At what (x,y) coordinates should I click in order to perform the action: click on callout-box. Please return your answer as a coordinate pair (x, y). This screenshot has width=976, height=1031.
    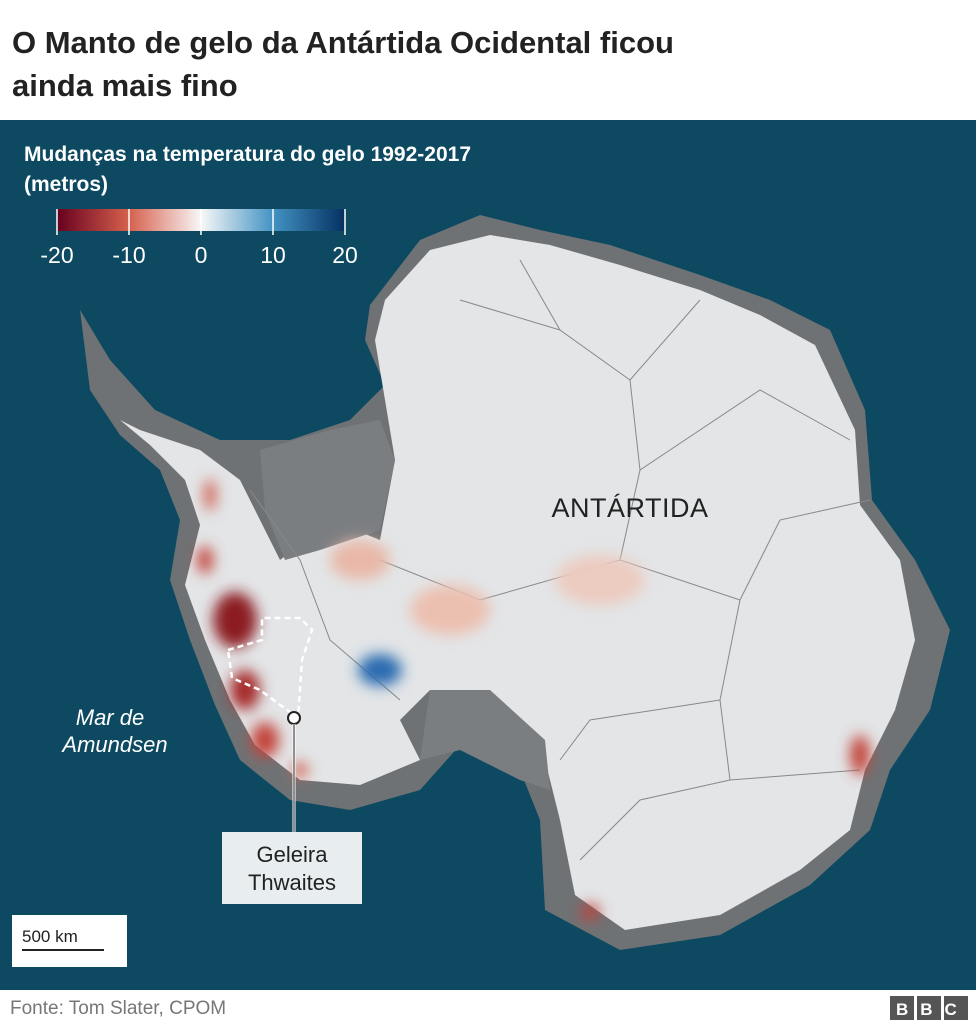
    Looking at the image, I should click on (292, 868).